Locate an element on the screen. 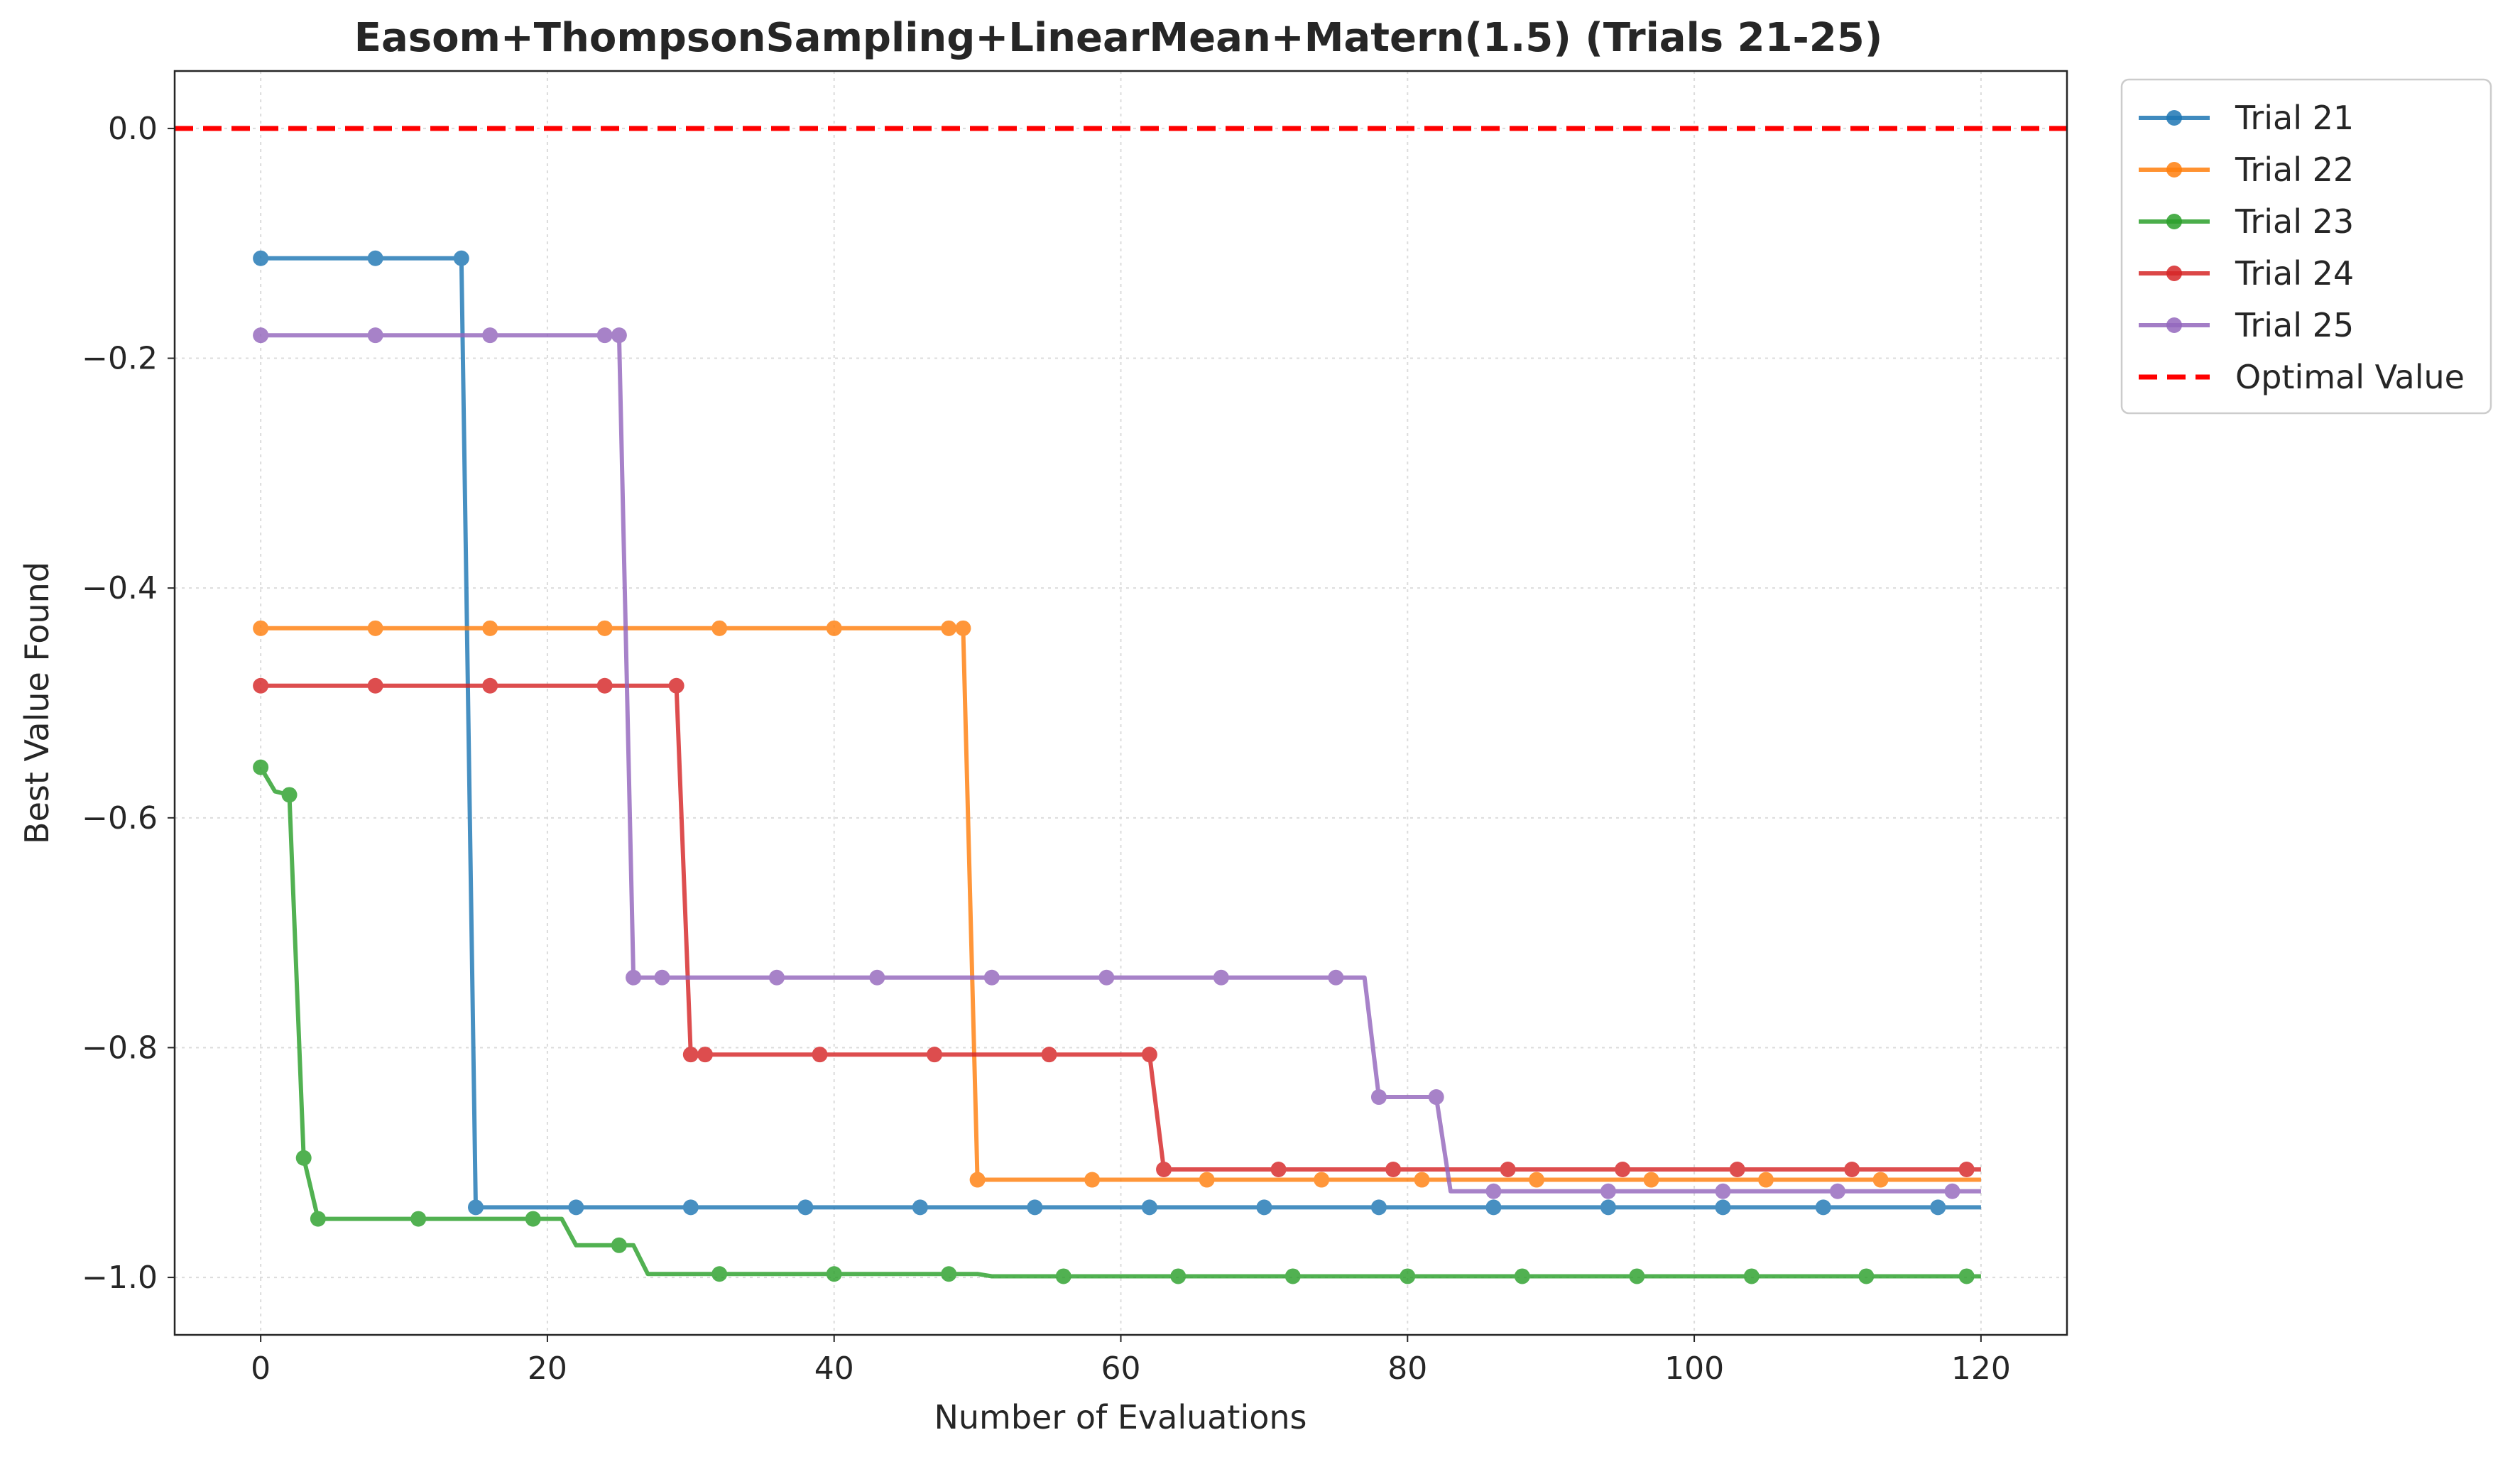 The image size is (2520, 1457). legend-label: Optimal Value is located at coordinates (2350, 377).